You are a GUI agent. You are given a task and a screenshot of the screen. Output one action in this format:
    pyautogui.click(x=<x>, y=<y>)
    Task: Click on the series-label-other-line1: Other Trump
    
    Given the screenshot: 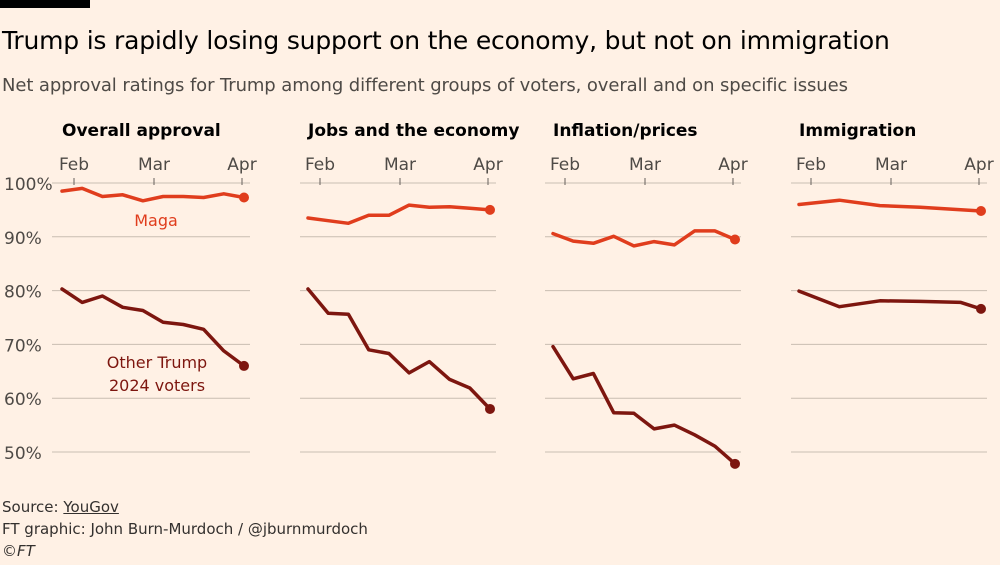 What is the action you would take?
    pyautogui.click(x=157, y=362)
    